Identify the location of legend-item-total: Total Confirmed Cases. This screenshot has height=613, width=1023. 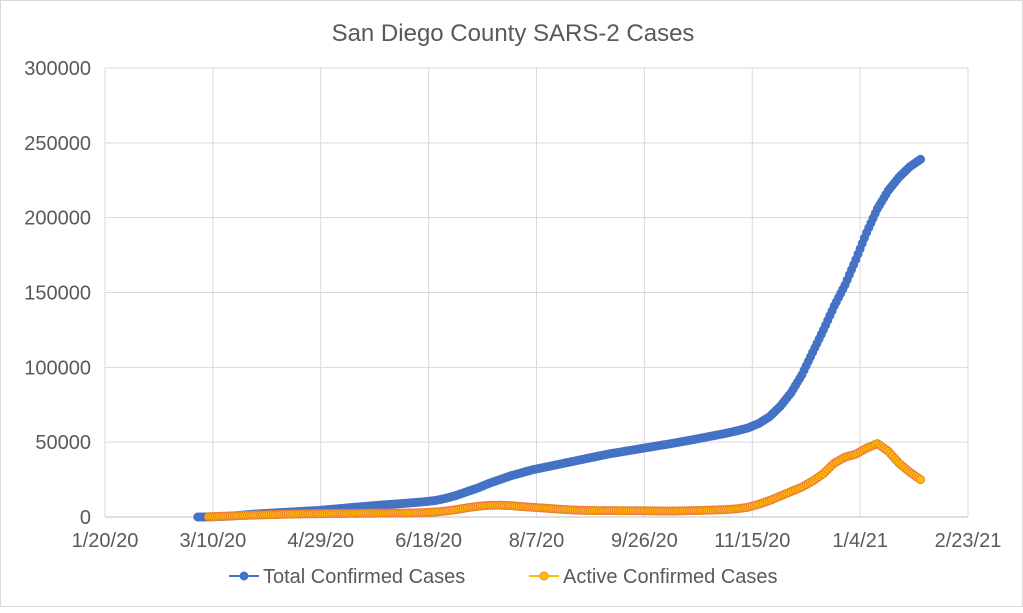
(347, 577).